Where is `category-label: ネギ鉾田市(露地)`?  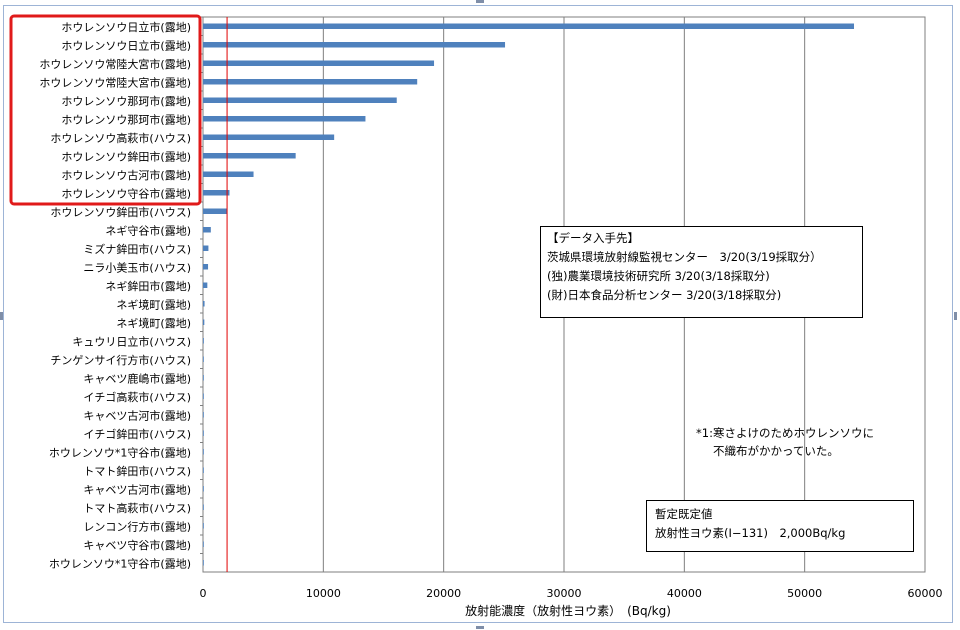 category-label: ネギ鉾田市(露地) is located at coordinates (148, 286).